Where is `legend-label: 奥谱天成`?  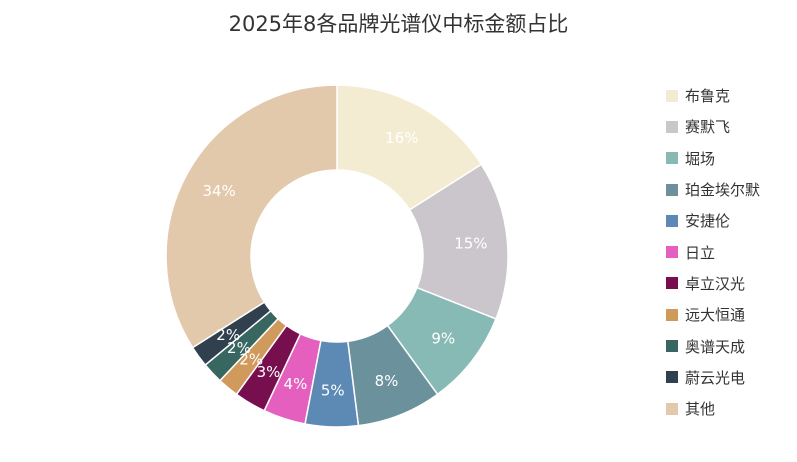 legend-label: 奥谱天成 is located at coordinates (715, 346).